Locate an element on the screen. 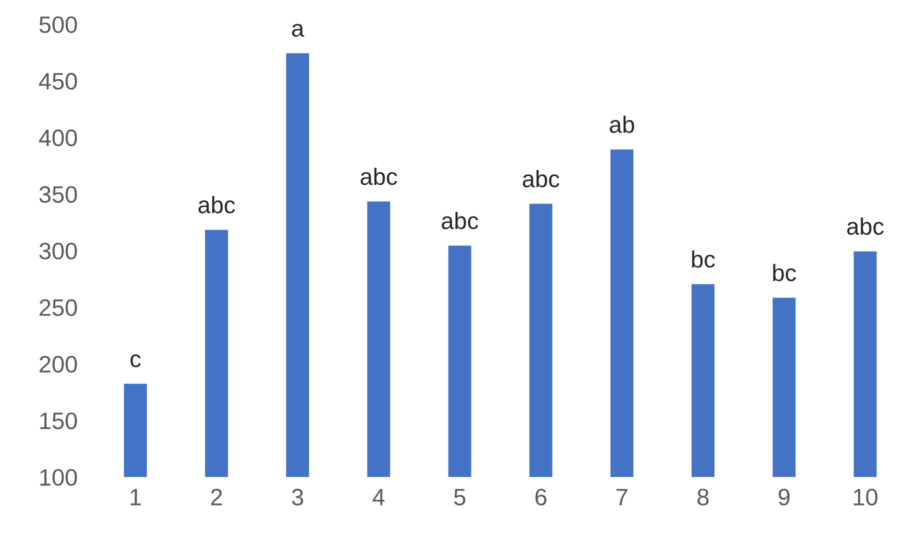 This screenshot has width=919, height=539. y-tick-label: 450 is located at coordinates (58, 81).